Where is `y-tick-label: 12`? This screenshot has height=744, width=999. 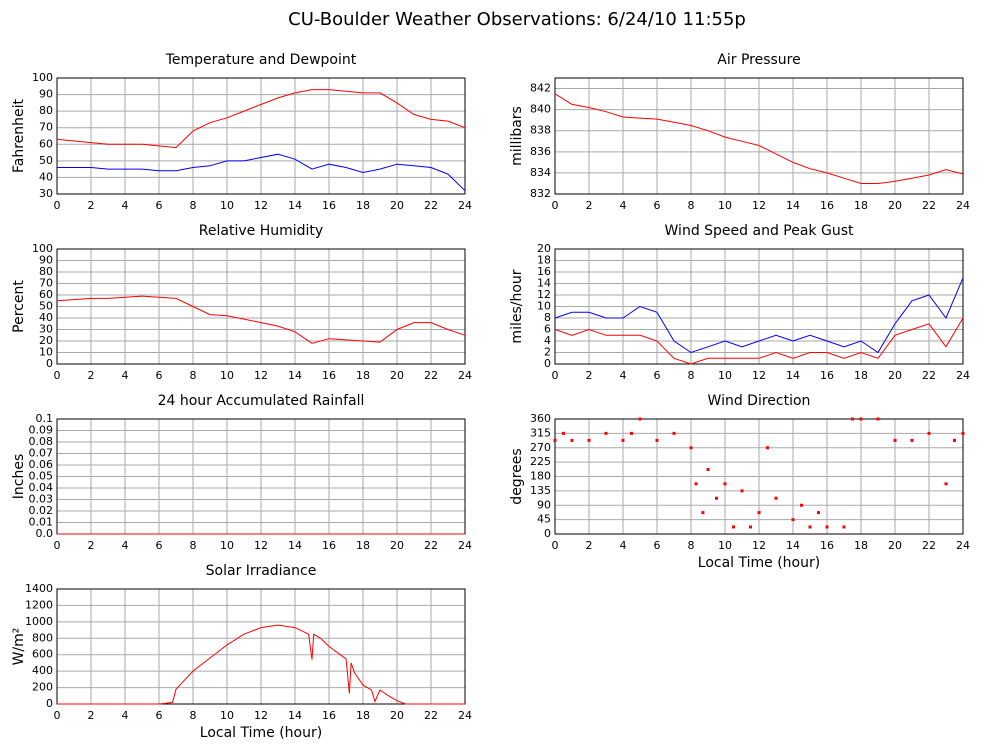
y-tick-label: 12 is located at coordinates (544, 294).